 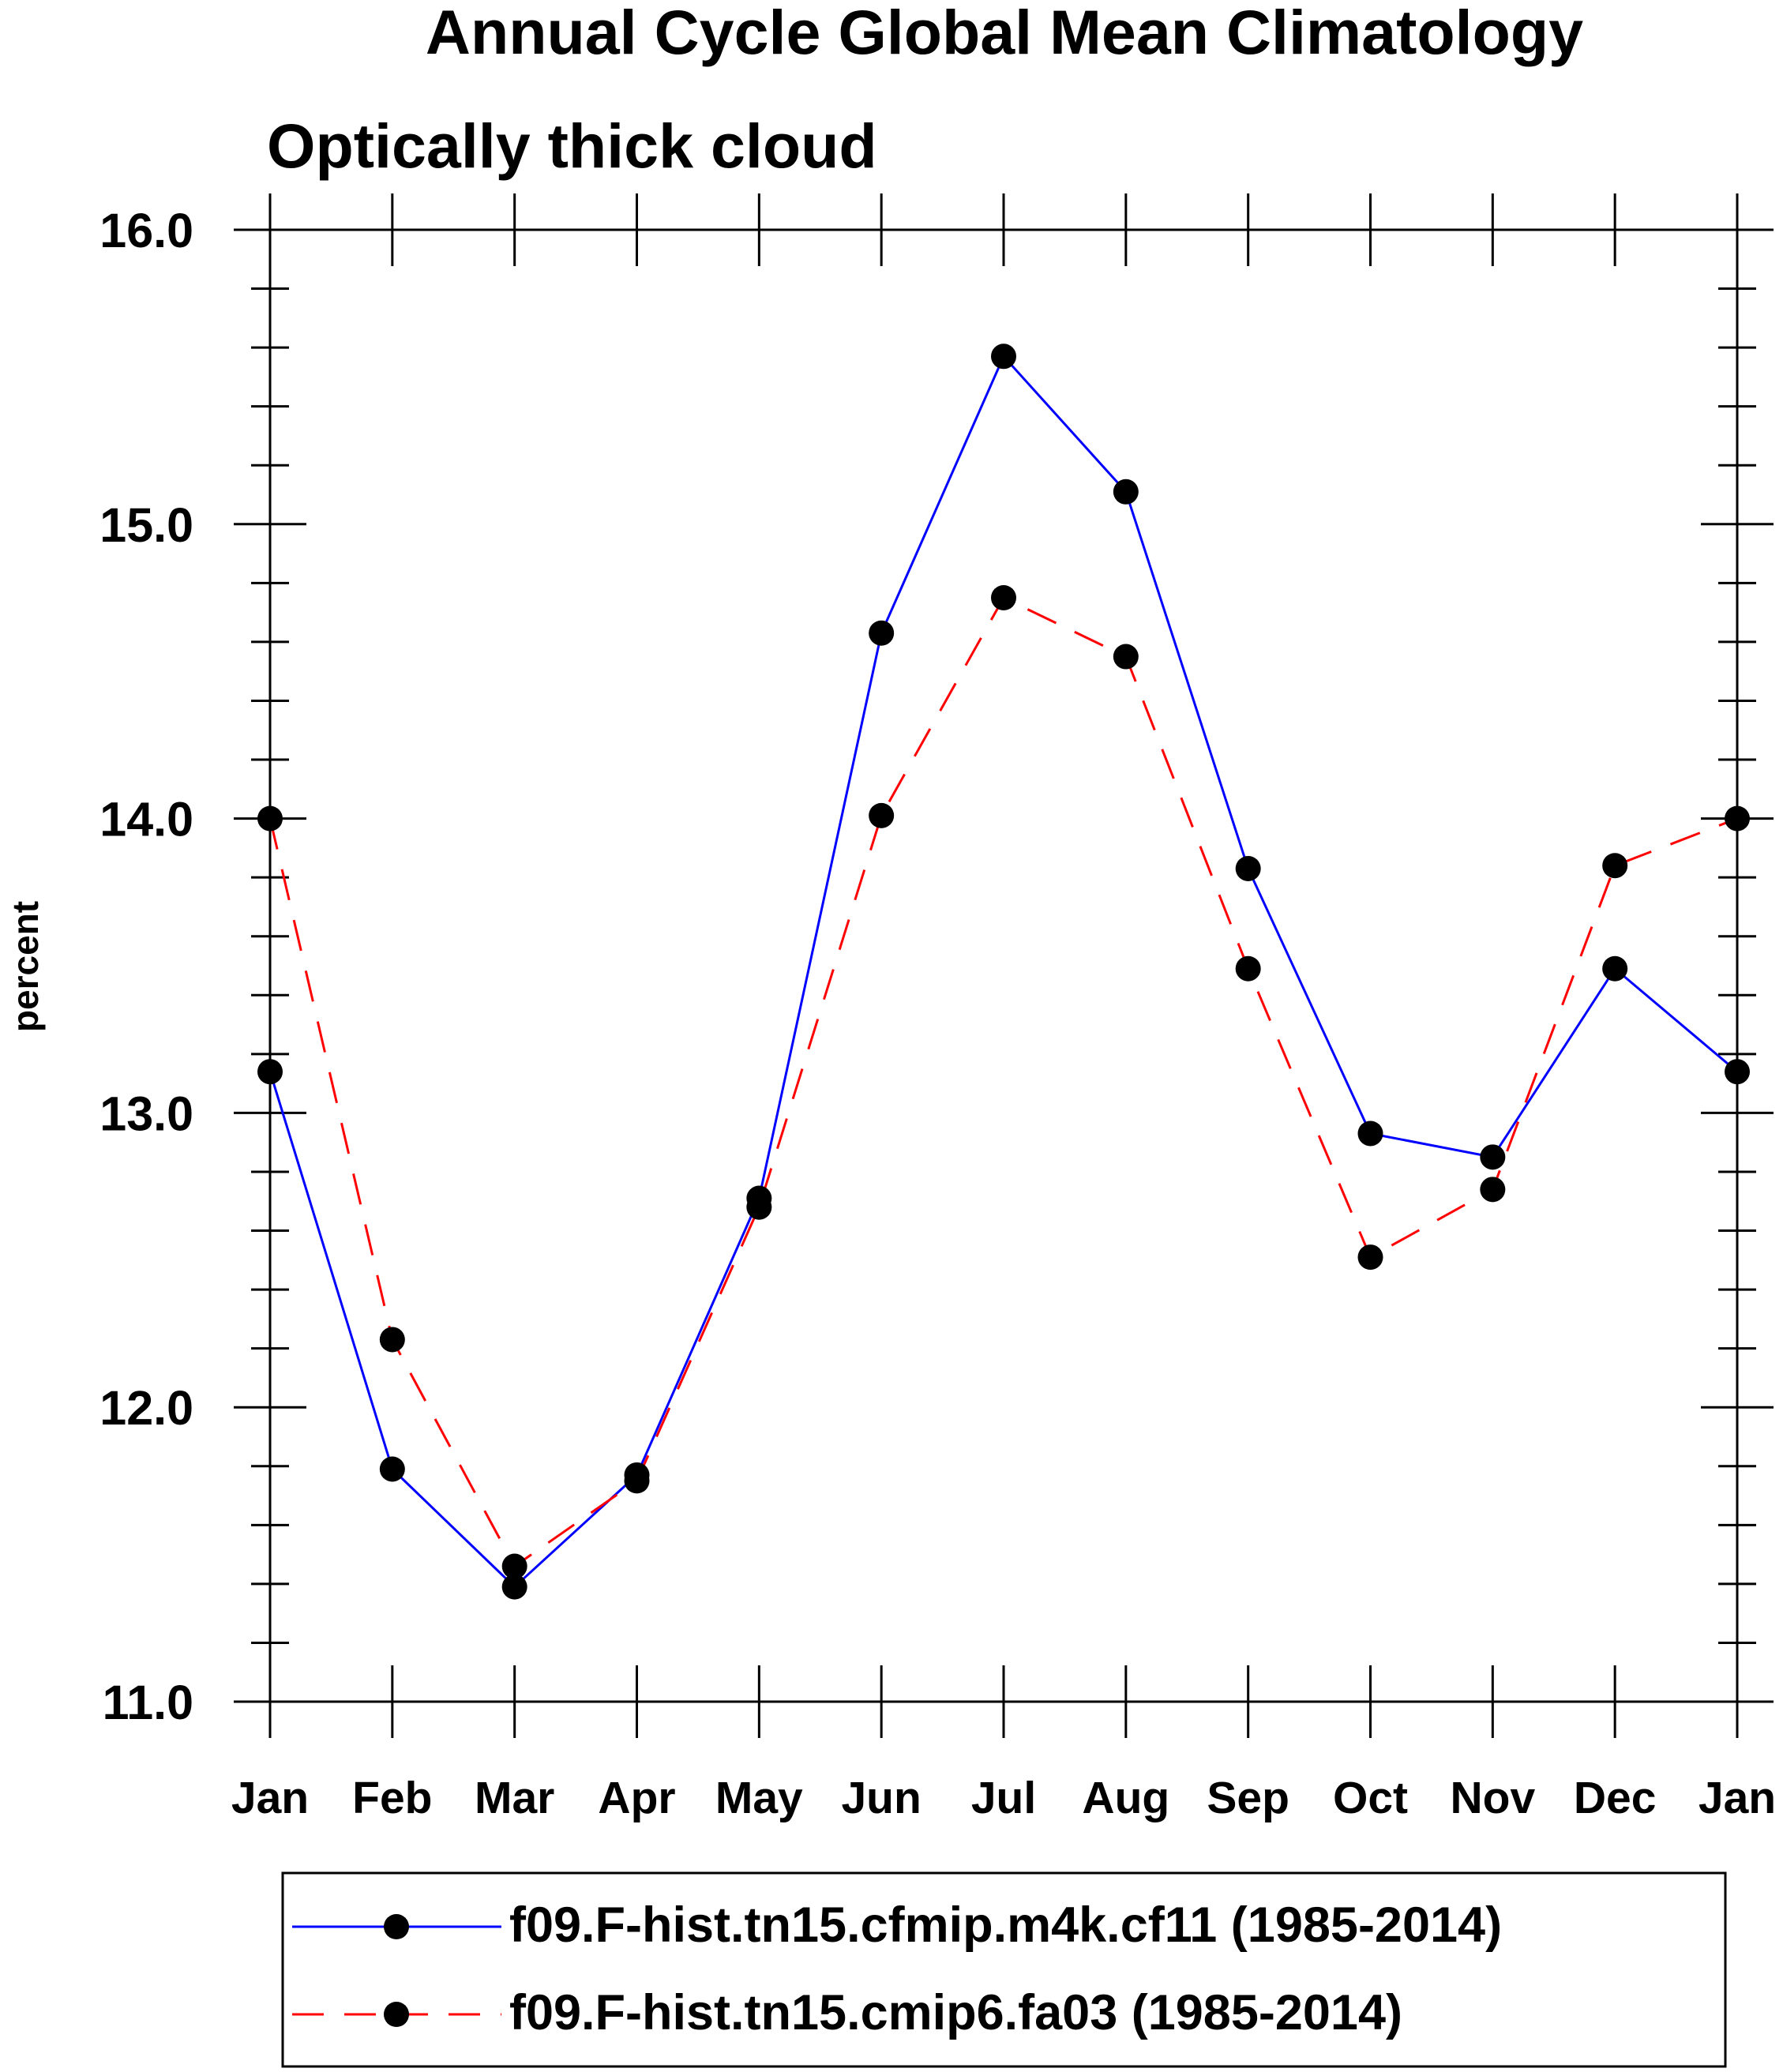 What do you see at coordinates (1125, 1798) in the screenshot?
I see `x-tick-label: Aug` at bounding box center [1125, 1798].